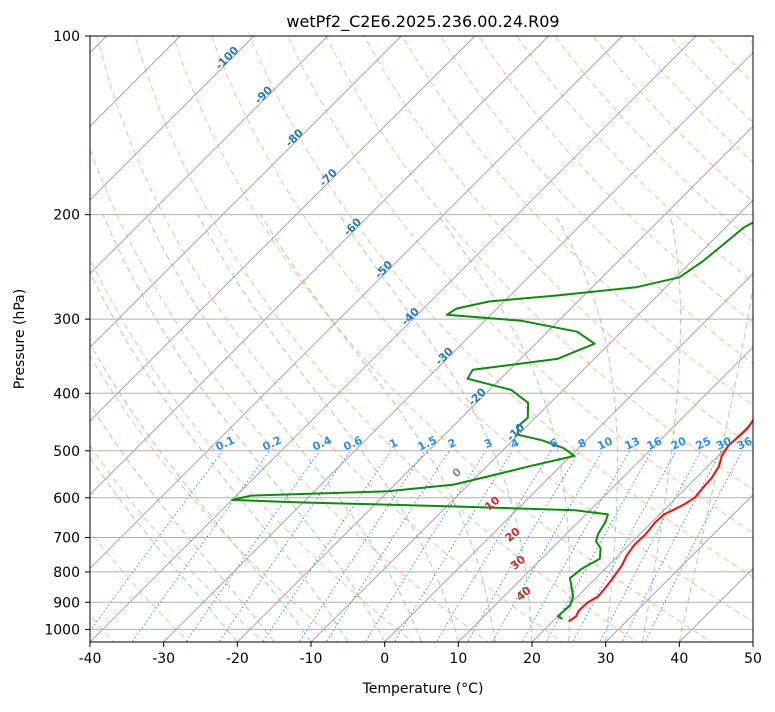  I want to click on y-tick-label: 900, so click(66, 603).